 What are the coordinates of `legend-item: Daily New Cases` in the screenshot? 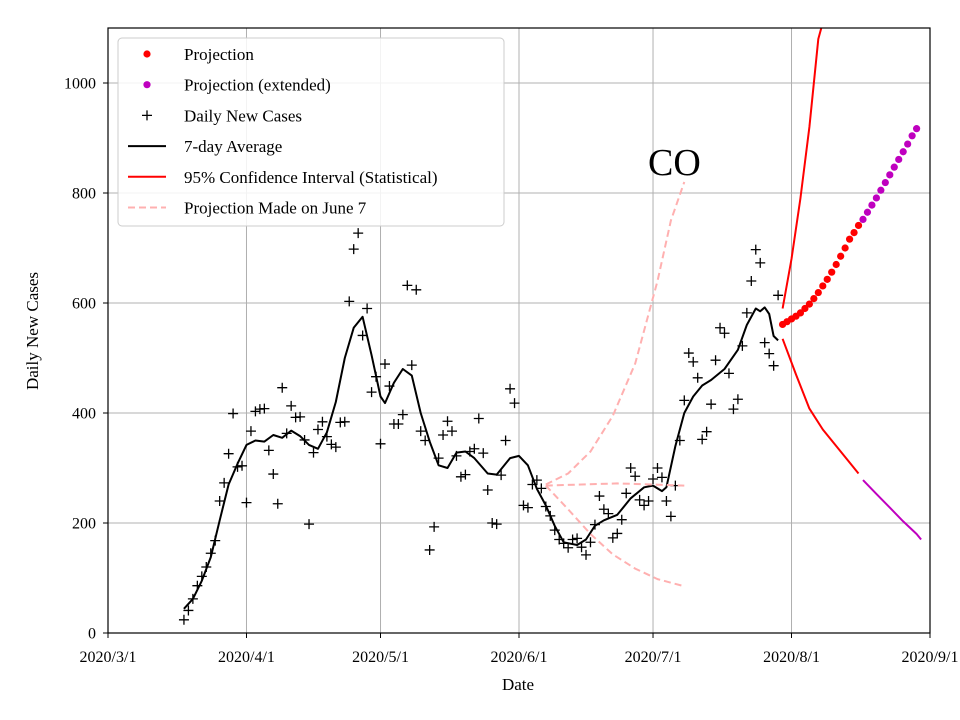 It's located at (222, 115).